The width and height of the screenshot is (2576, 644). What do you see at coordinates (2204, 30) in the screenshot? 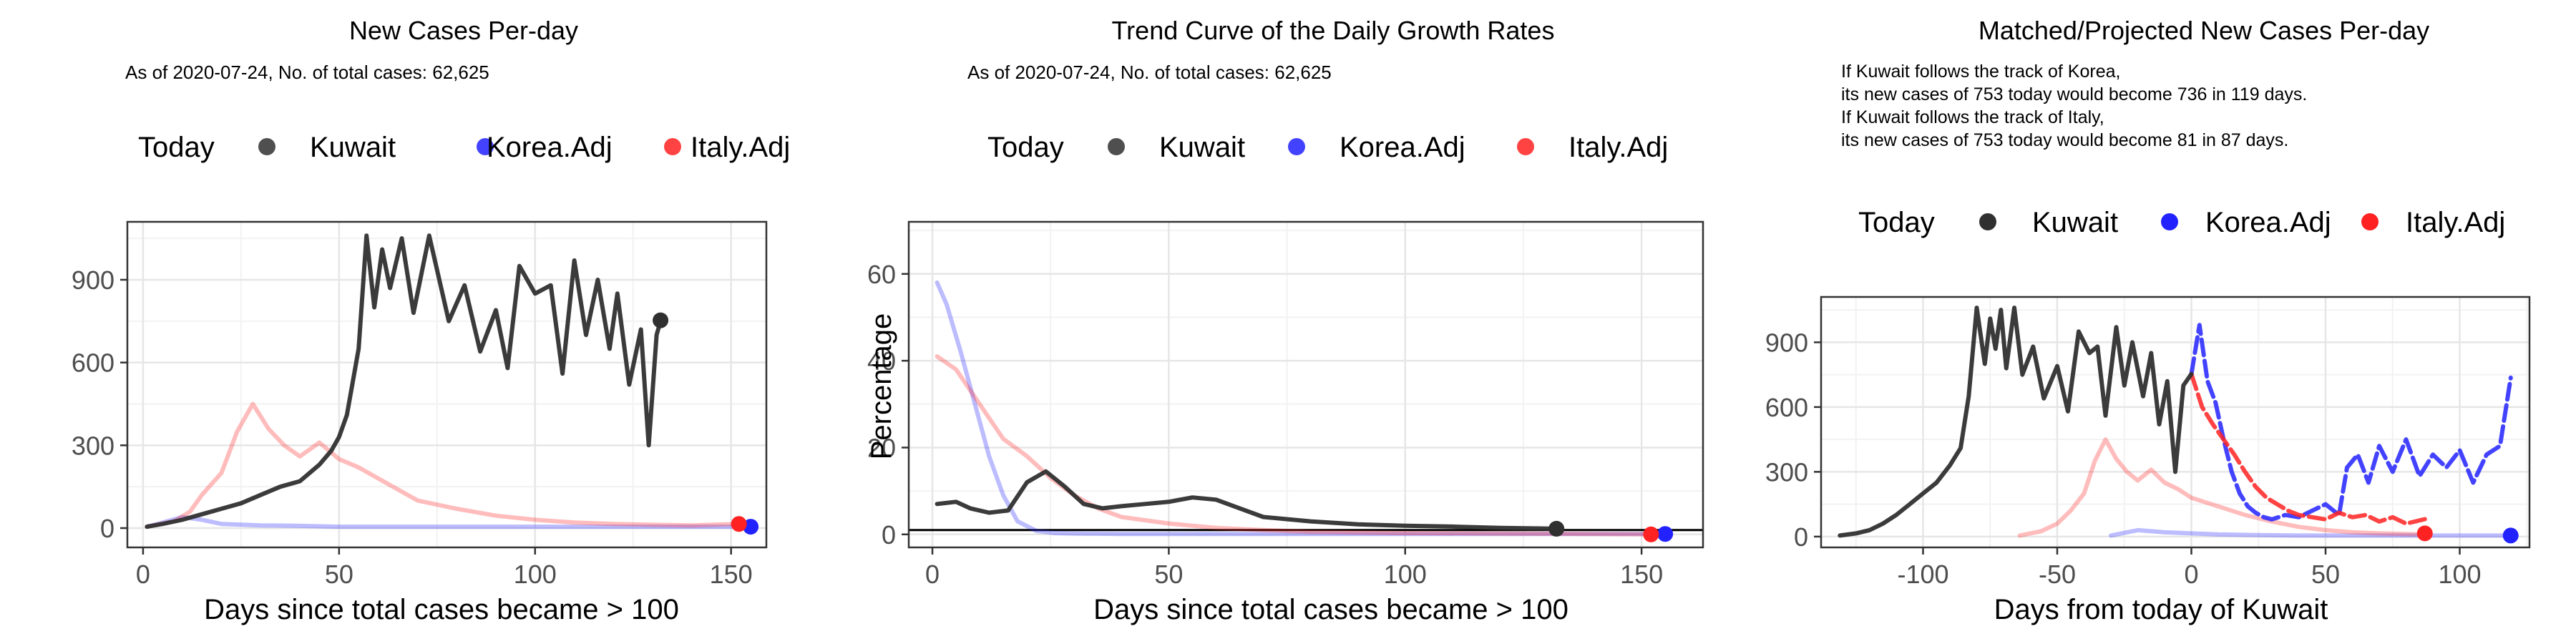
I see `chart-title: Matched/Projected New Cases Per-day` at bounding box center [2204, 30].